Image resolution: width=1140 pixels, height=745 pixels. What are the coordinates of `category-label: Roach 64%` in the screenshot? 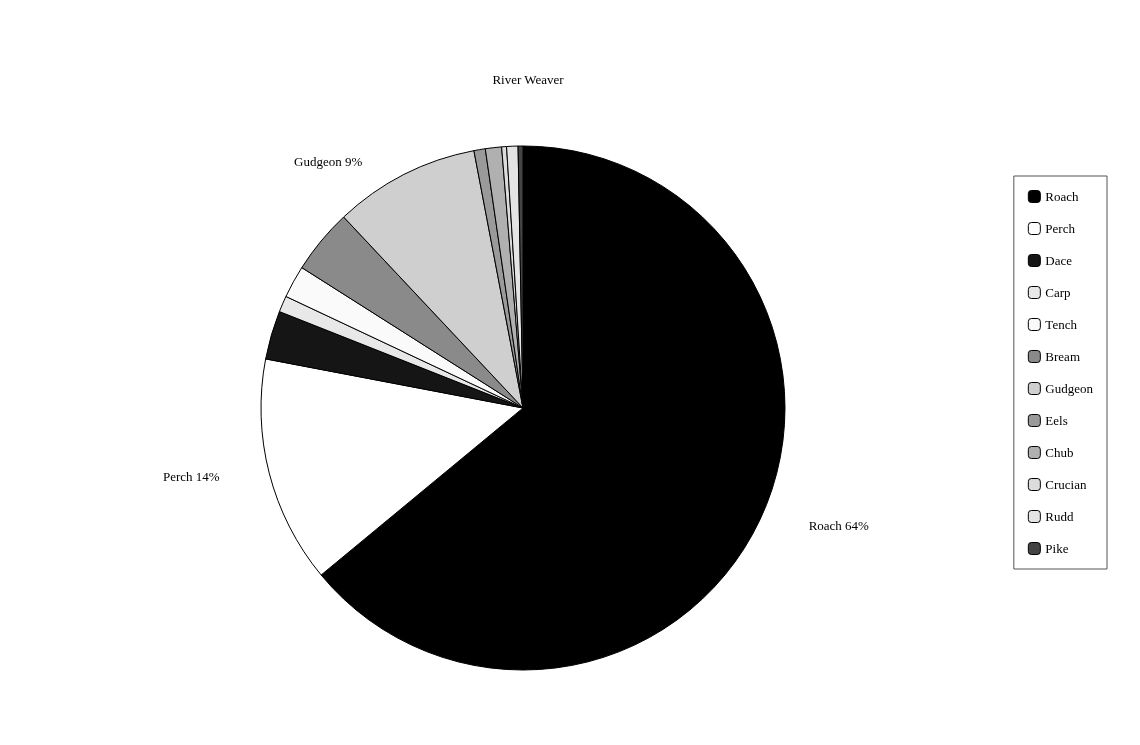 It's located at (838, 526).